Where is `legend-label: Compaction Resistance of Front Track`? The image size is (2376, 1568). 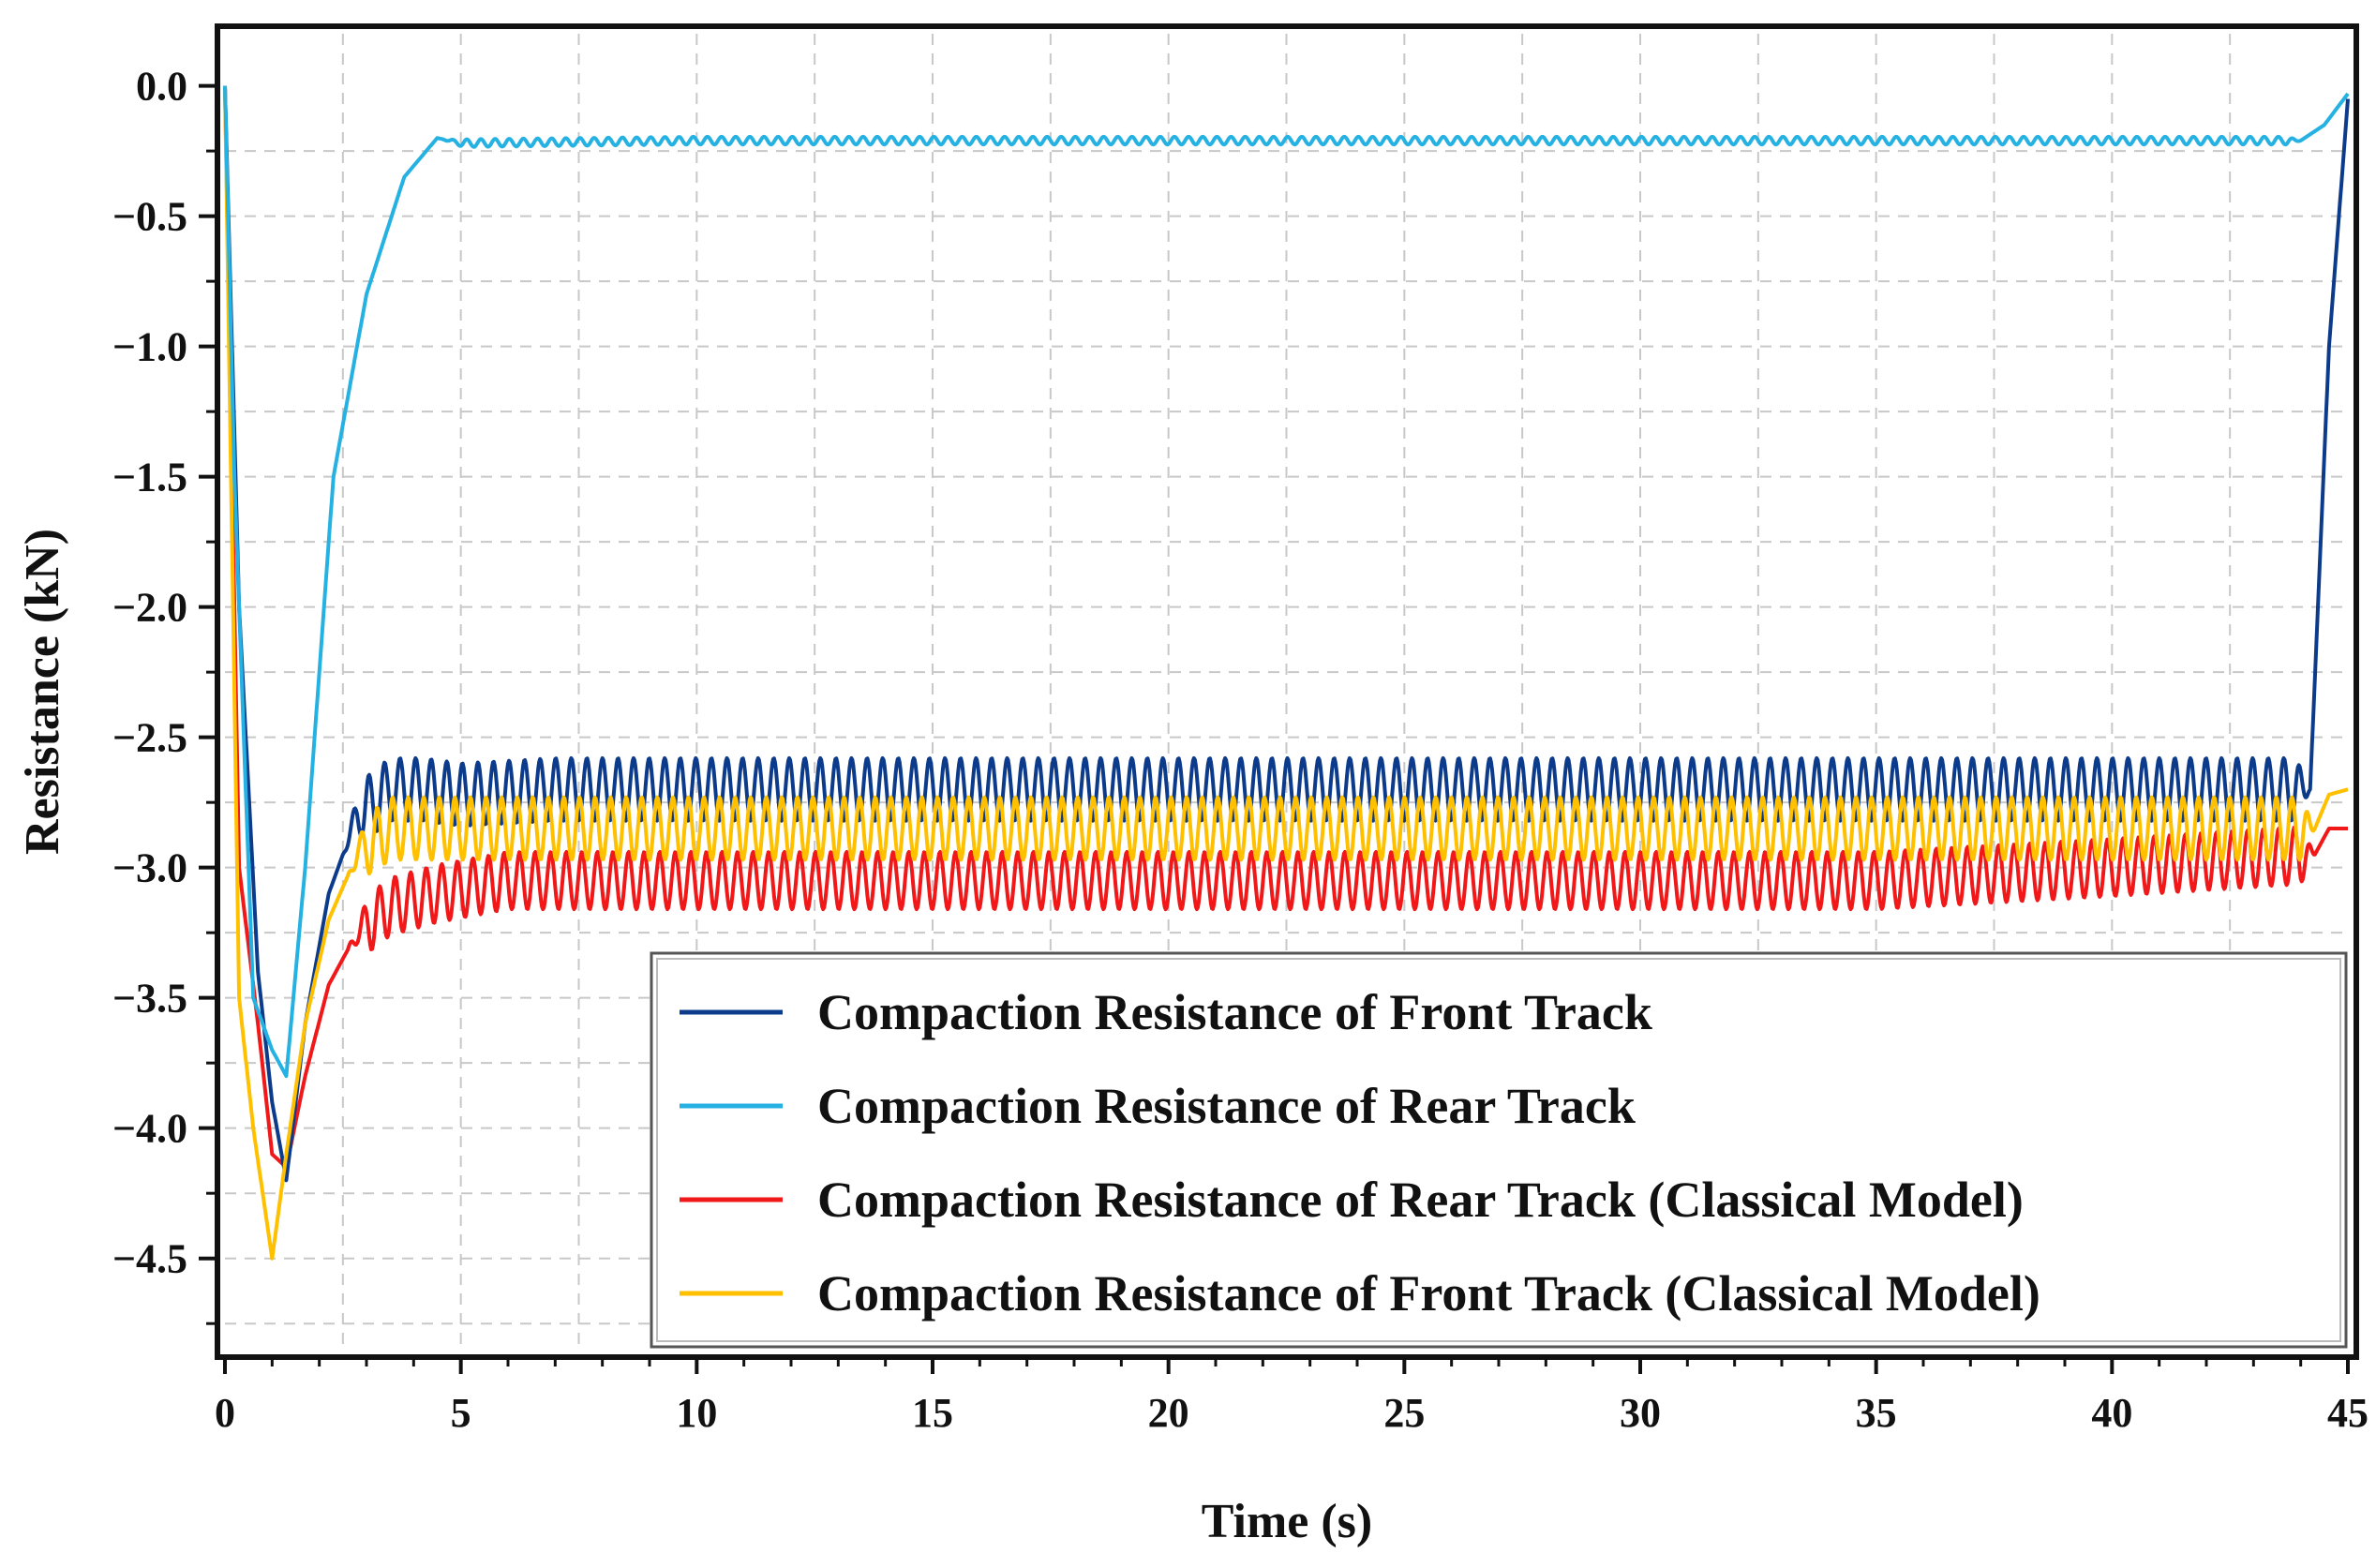
legend-label: Compaction Resistance of Front Track is located at coordinates (1234, 1012).